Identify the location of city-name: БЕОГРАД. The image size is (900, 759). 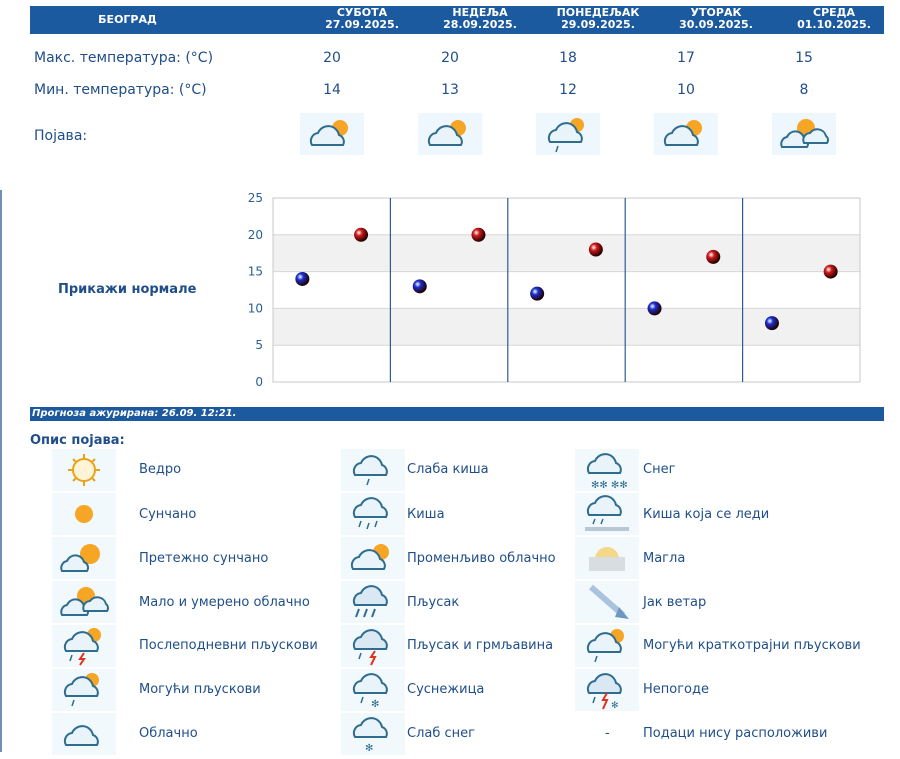
(127, 19).